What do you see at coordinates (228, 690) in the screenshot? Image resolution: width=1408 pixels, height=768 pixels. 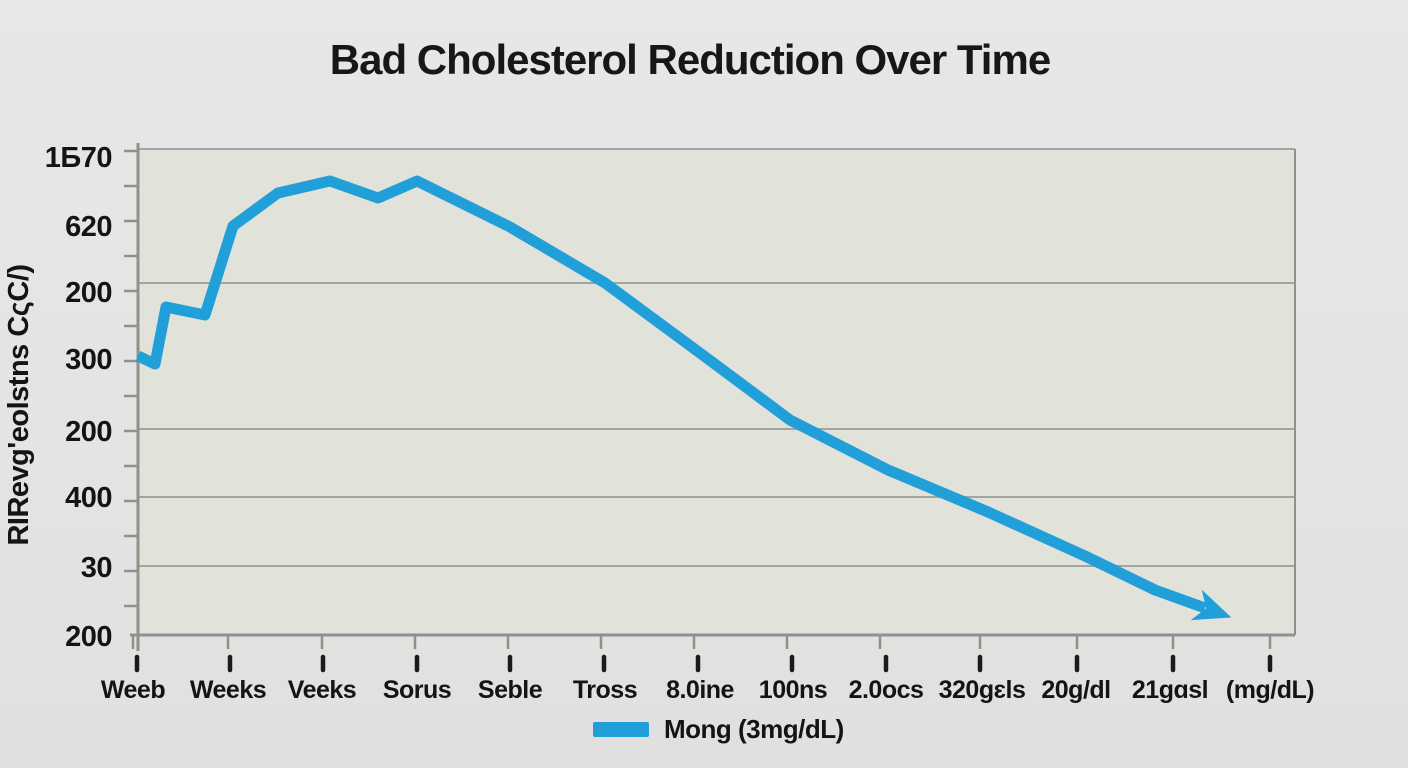 I see `x-tick-label: Weeks` at bounding box center [228, 690].